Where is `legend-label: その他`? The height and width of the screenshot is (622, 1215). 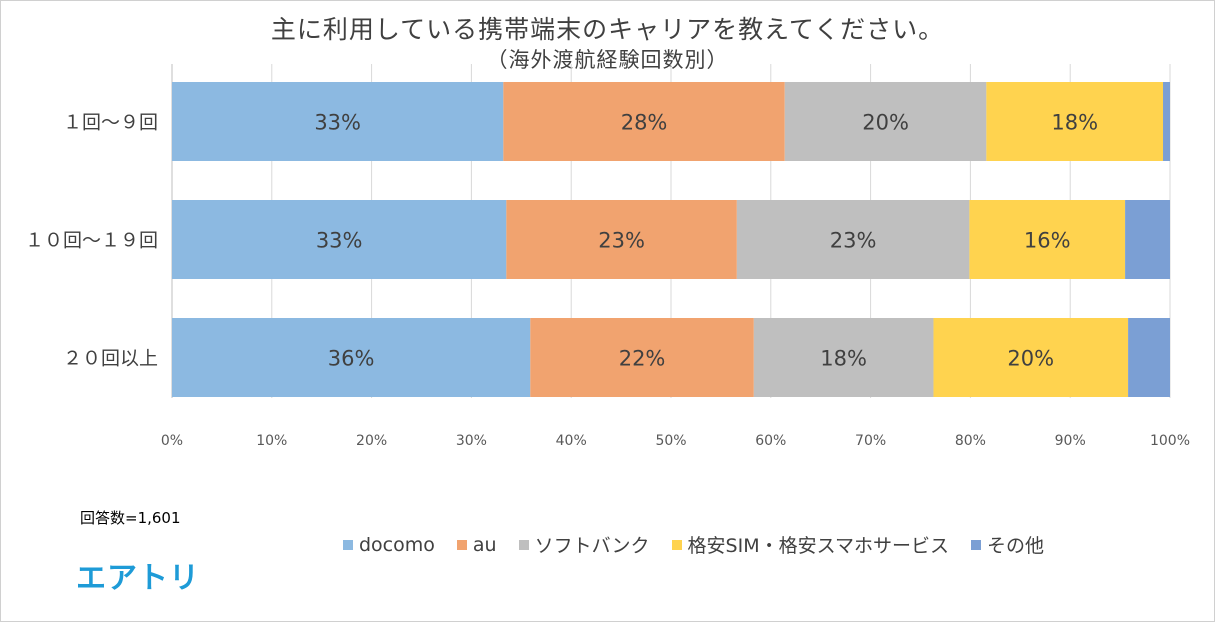 legend-label: その他 is located at coordinates (1016, 546).